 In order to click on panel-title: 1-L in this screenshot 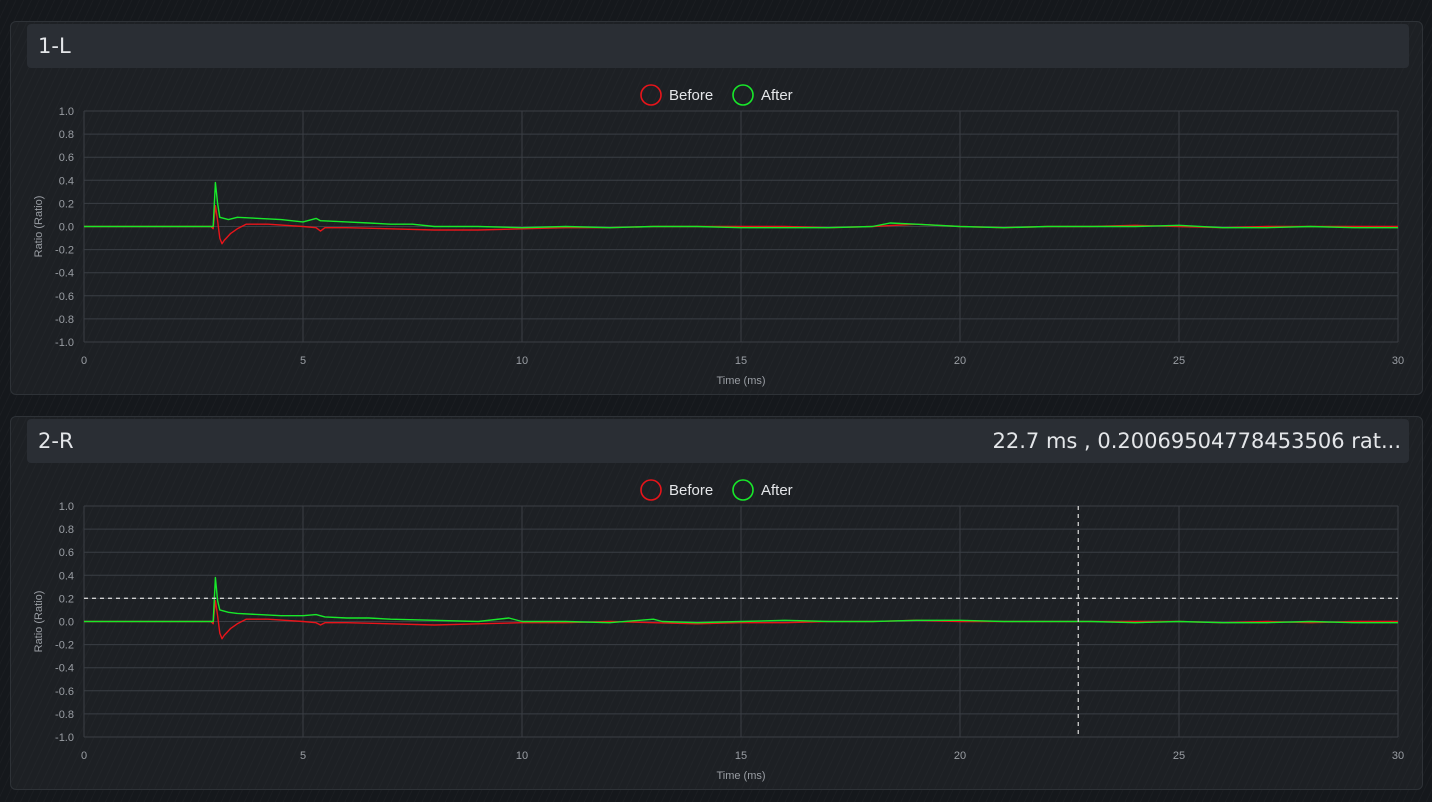, I will do `click(54, 46)`.